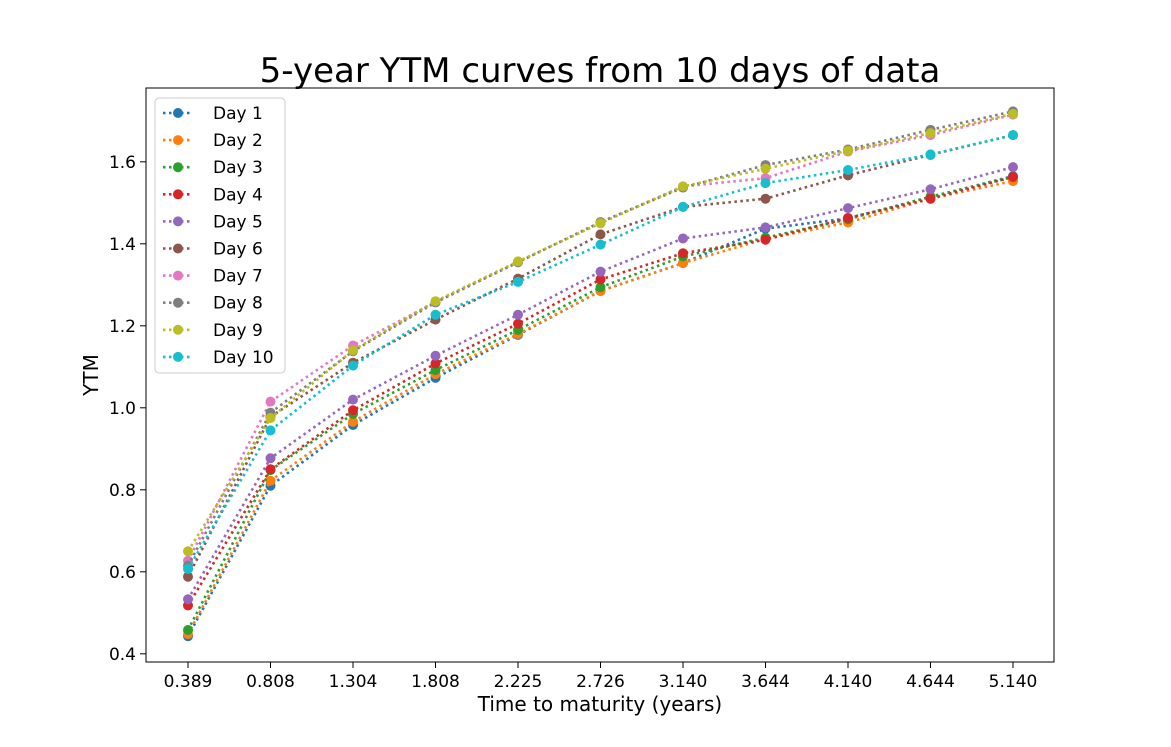 This screenshot has height=747, width=1171. Describe the element at coordinates (213, 277) in the screenshot. I see `legend-item: Day 7` at that location.